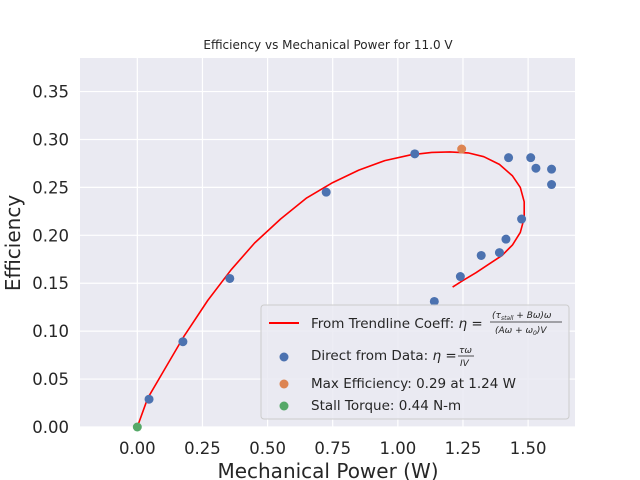 The width and height of the screenshot is (640, 480). What do you see at coordinates (50, 235) in the screenshot?
I see `y-tick-label: 0.20` at bounding box center [50, 235].